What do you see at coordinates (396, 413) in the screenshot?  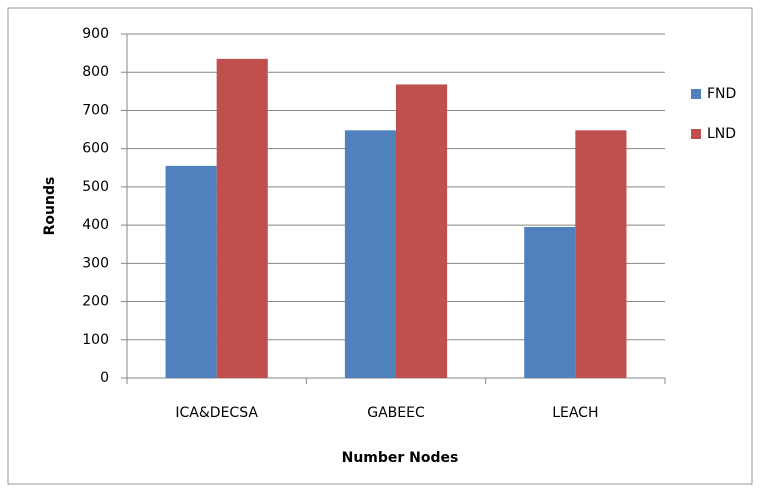 I see `x-tick-label: GABEEC` at bounding box center [396, 413].